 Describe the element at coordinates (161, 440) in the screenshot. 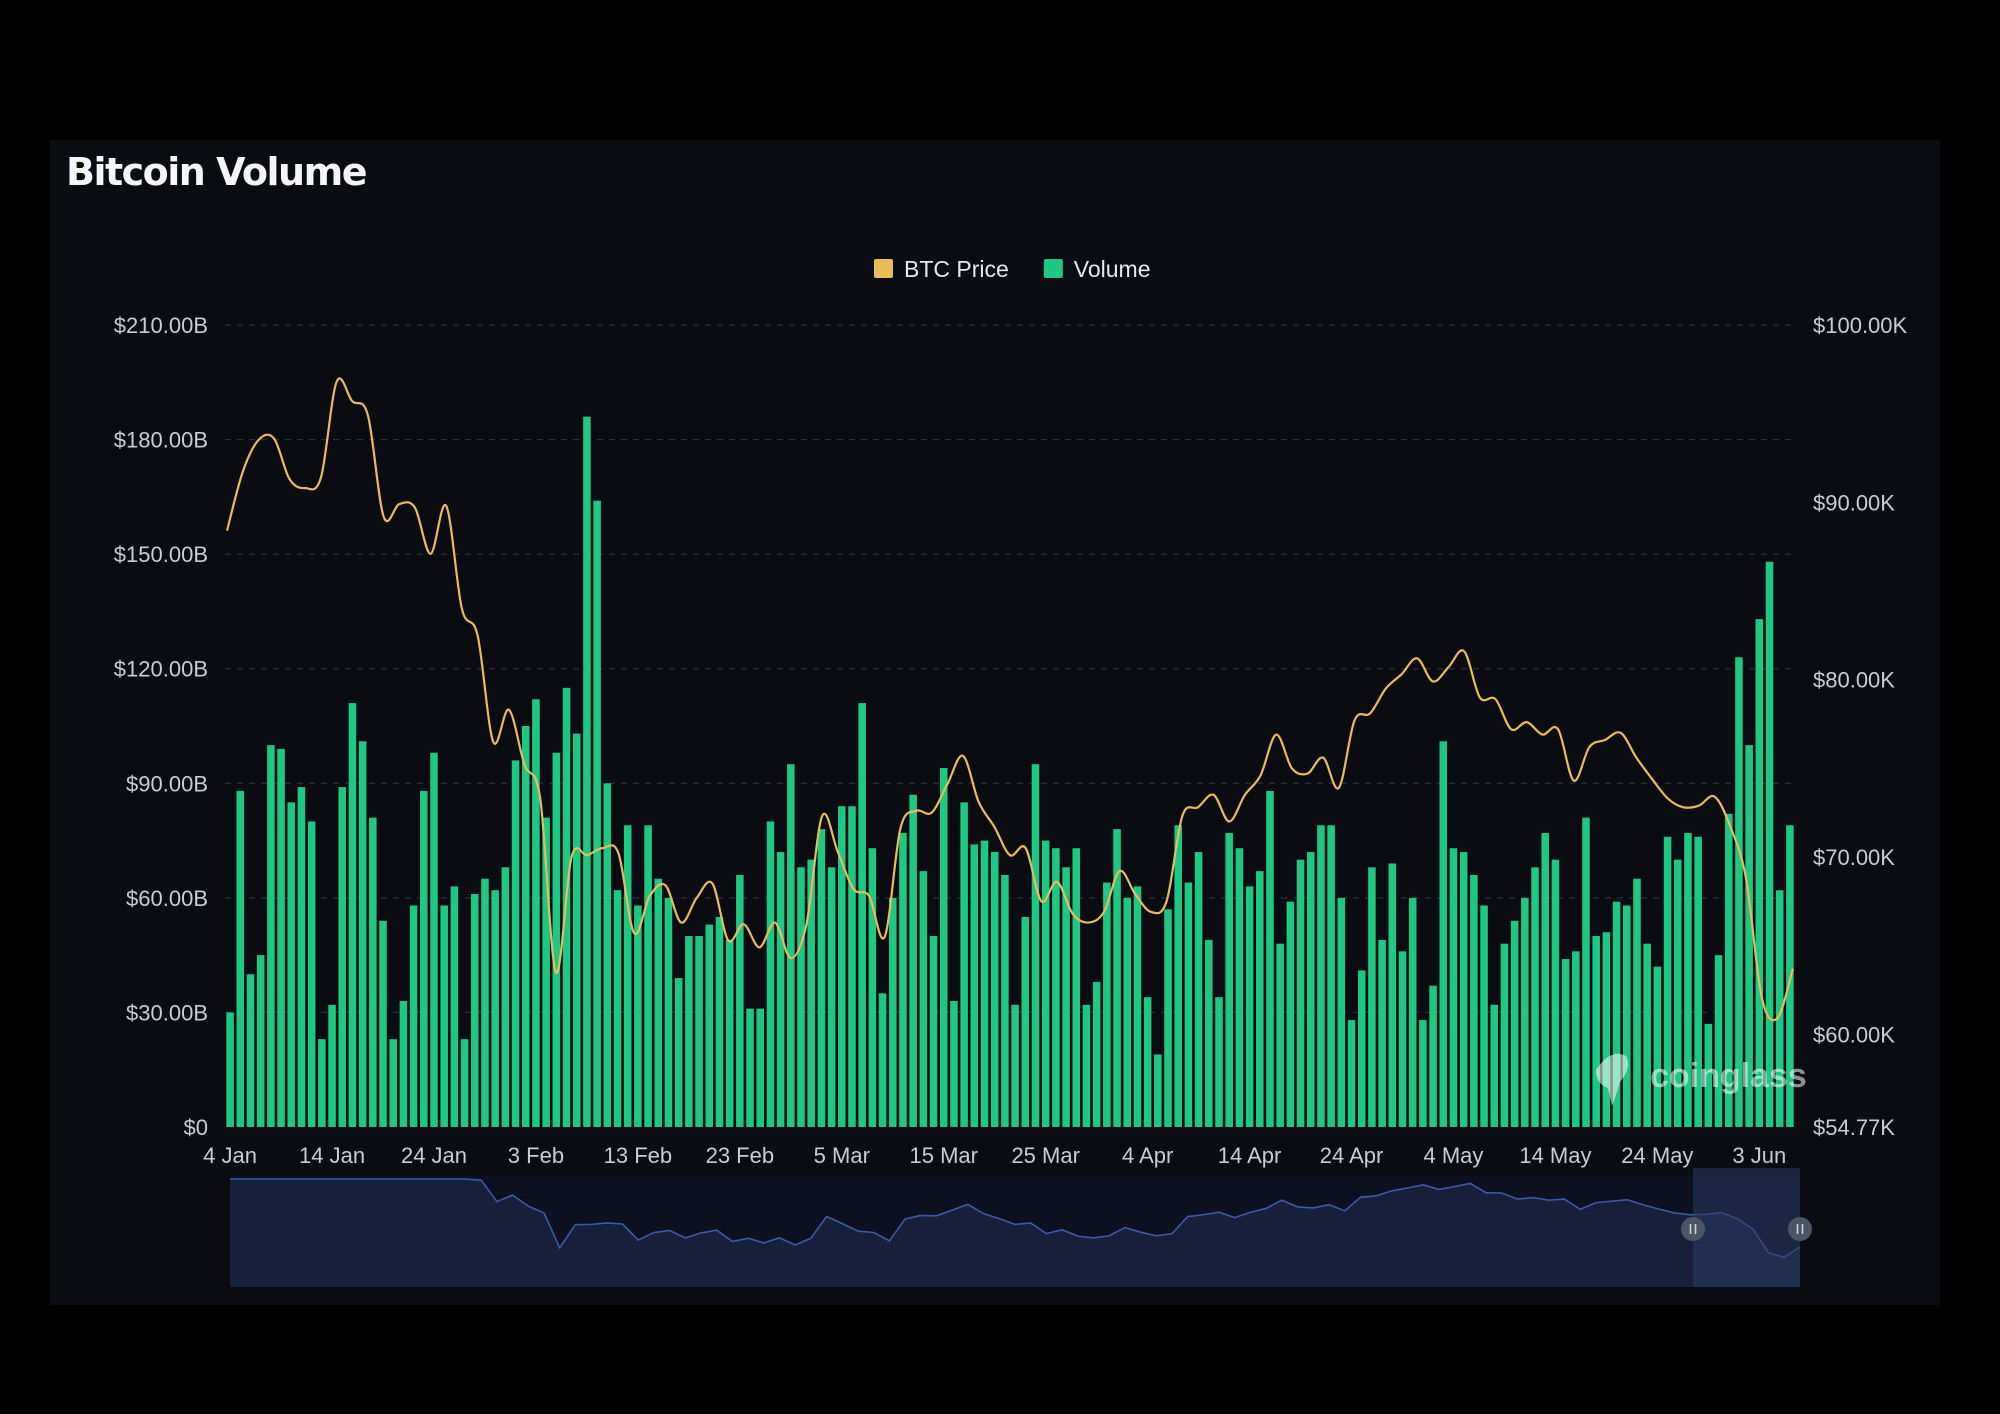

I see `left-tick-label: $180.00B` at that location.